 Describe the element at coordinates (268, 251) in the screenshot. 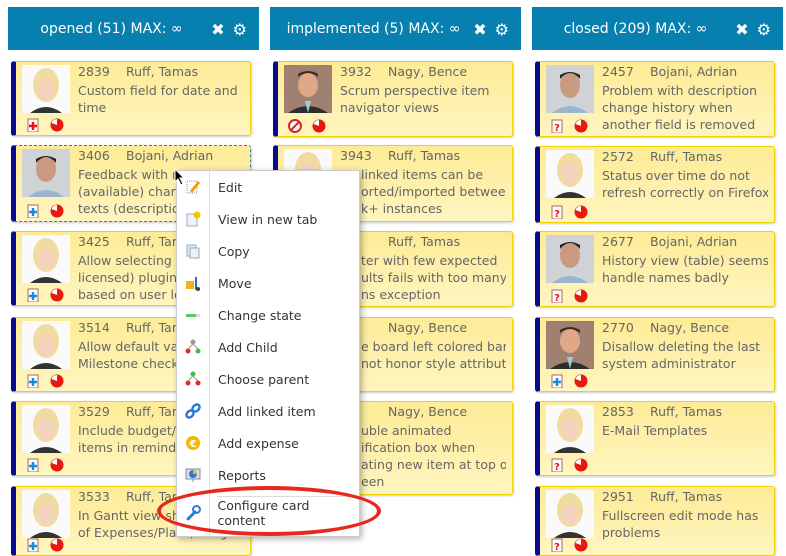

I see `menu-item-copy: Copy` at that location.